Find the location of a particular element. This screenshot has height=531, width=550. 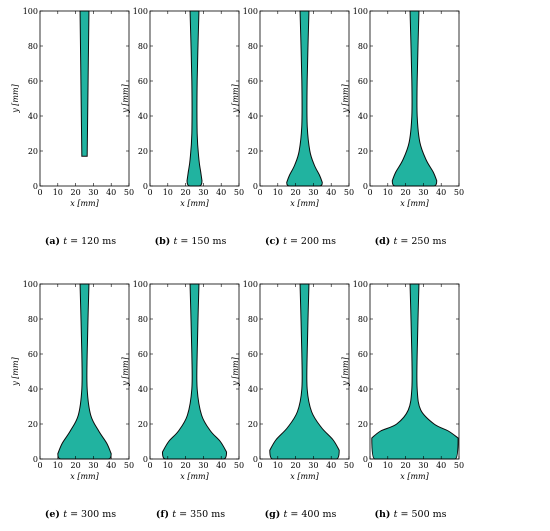

subplot-caption: (c) t = 200 ms is located at coordinates (300, 241).